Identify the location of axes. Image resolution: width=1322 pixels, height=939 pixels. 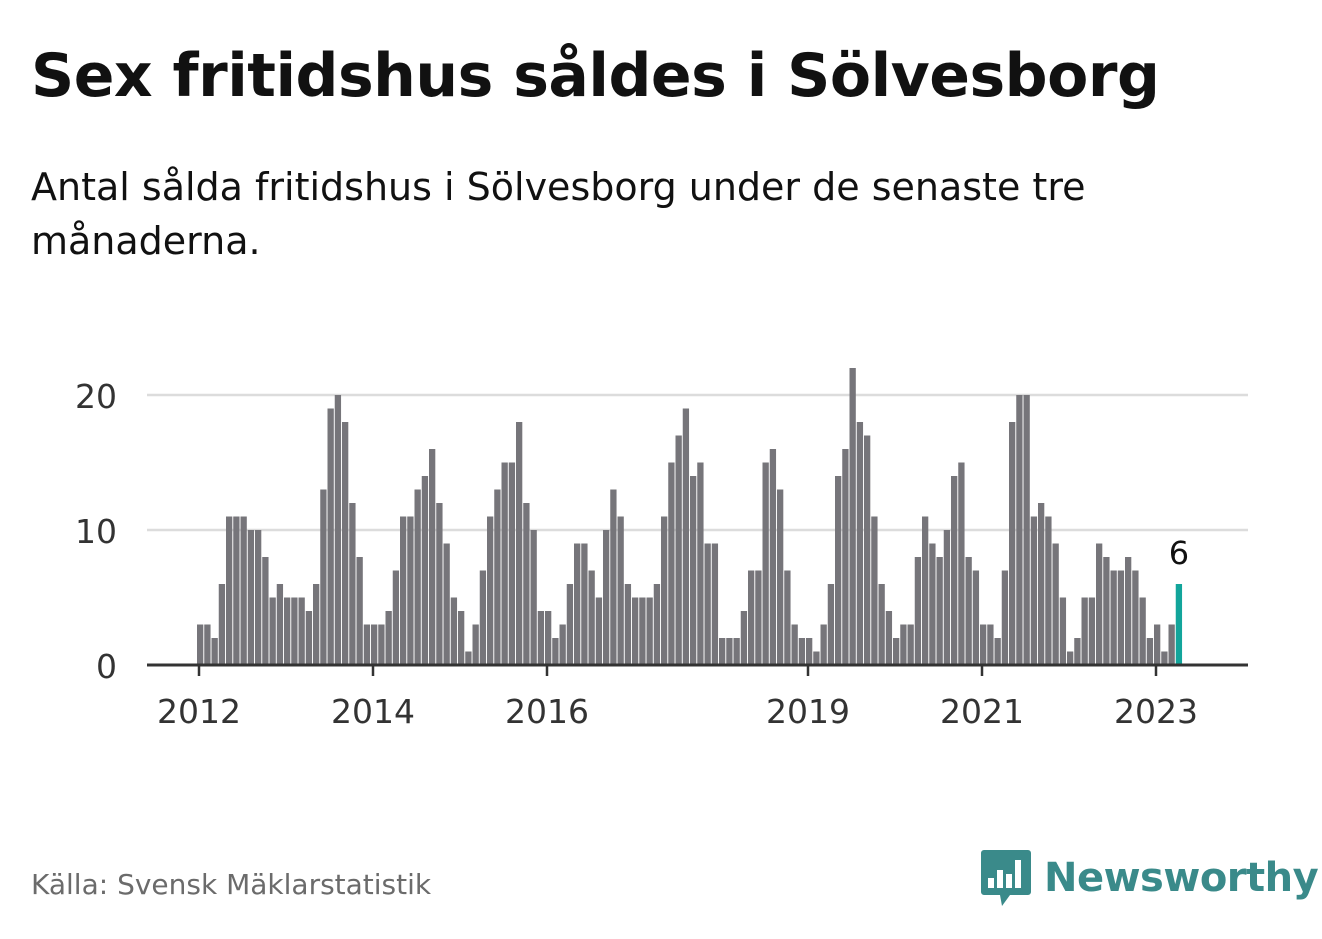
(697, 669).